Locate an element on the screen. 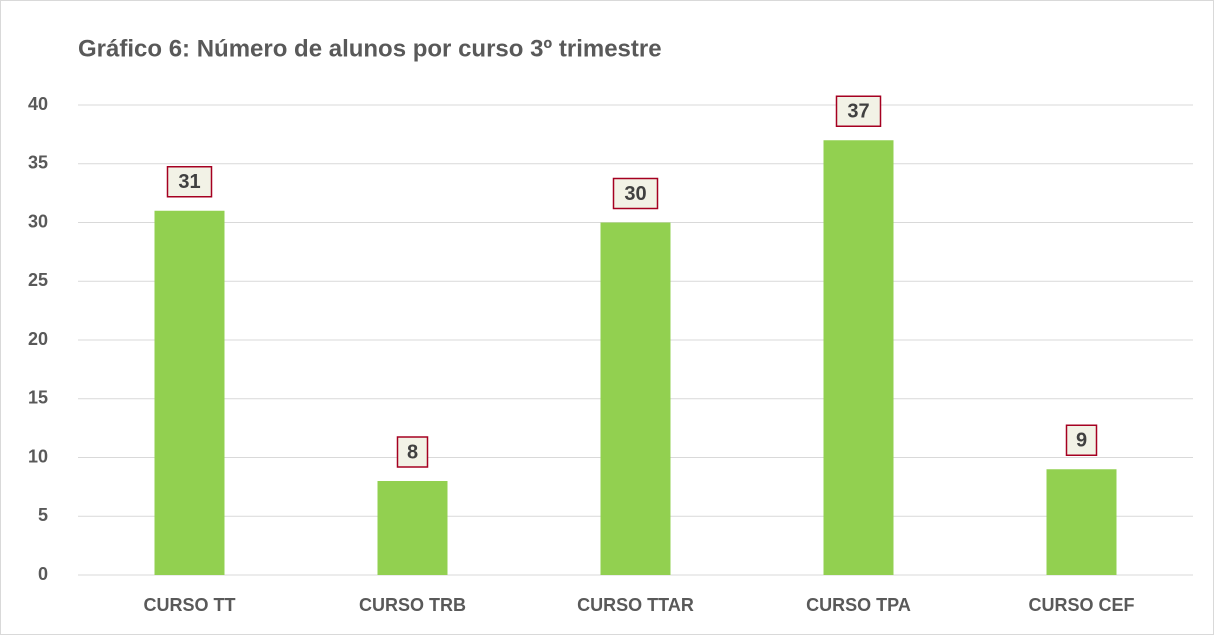  data-label: 31 is located at coordinates (189, 182).